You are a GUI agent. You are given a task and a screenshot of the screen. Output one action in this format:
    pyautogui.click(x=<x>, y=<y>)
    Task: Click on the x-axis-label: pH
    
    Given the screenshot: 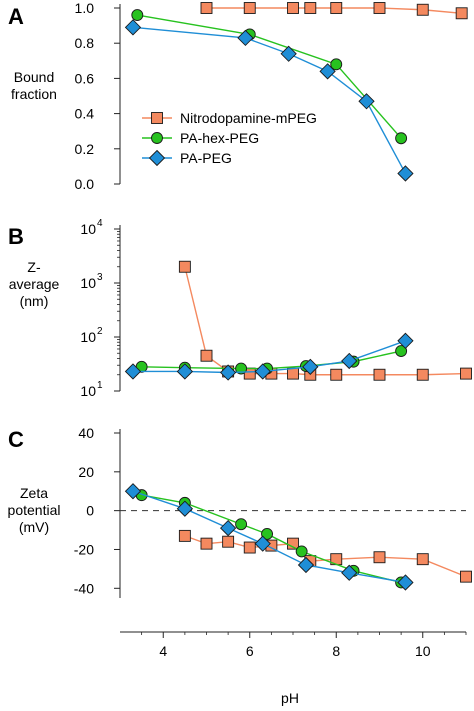 What is the action you would take?
    pyautogui.click(x=290, y=698)
    